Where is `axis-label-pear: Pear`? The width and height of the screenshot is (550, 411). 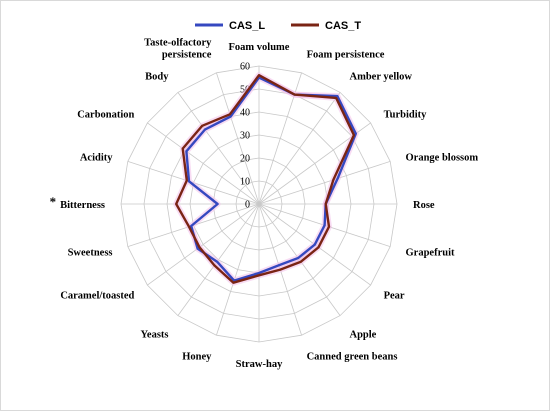
axis-label-pear: Pear is located at coordinates (394, 296).